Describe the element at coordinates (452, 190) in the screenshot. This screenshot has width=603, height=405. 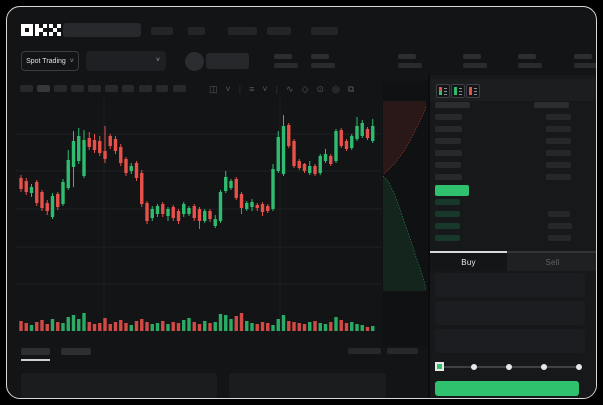
I see `last-price-bar` at that location.